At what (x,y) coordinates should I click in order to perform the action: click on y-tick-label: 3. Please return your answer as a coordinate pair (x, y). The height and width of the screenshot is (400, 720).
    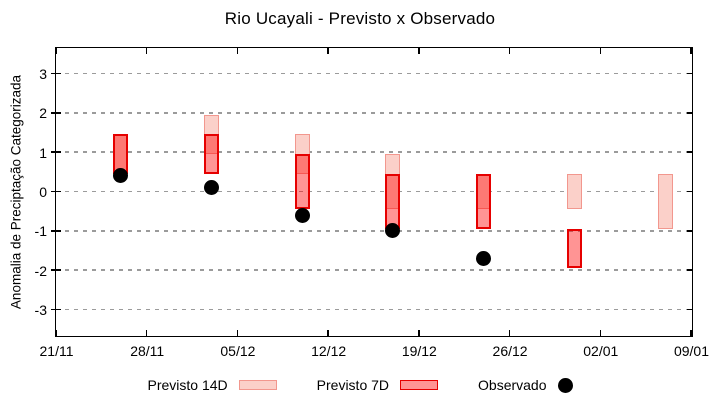
    Looking at the image, I should click on (43, 74).